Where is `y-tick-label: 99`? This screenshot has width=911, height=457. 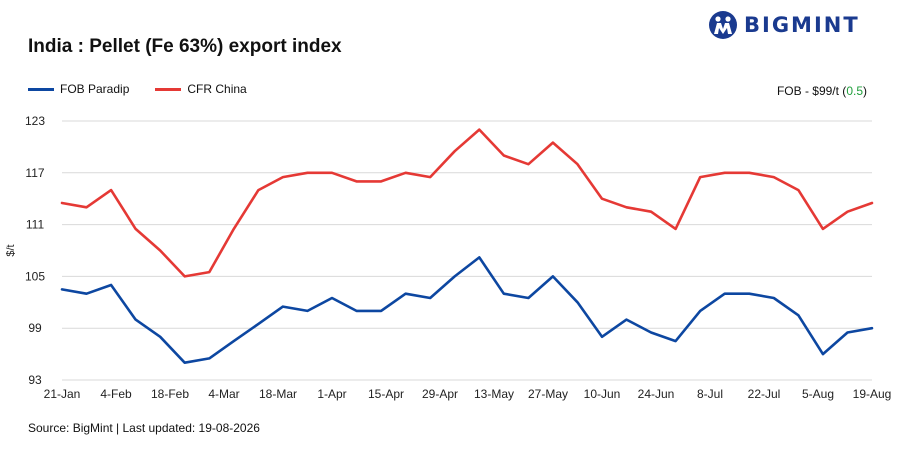
y-tick-label: 99 is located at coordinates (35, 328).